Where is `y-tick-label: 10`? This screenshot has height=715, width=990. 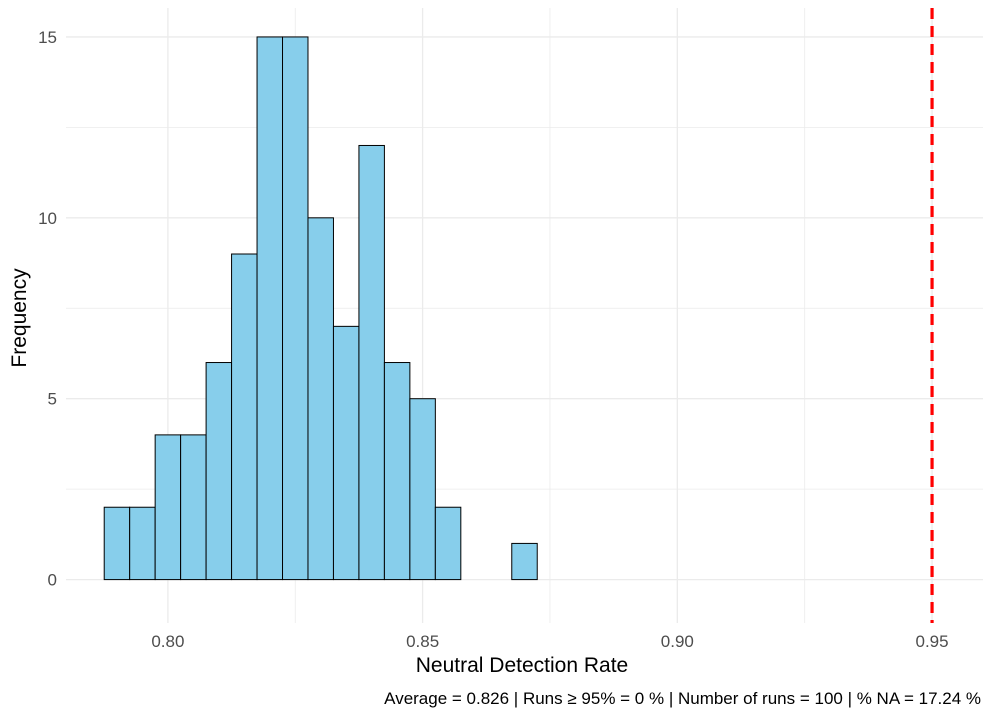
y-tick-label: 10 is located at coordinates (47, 218).